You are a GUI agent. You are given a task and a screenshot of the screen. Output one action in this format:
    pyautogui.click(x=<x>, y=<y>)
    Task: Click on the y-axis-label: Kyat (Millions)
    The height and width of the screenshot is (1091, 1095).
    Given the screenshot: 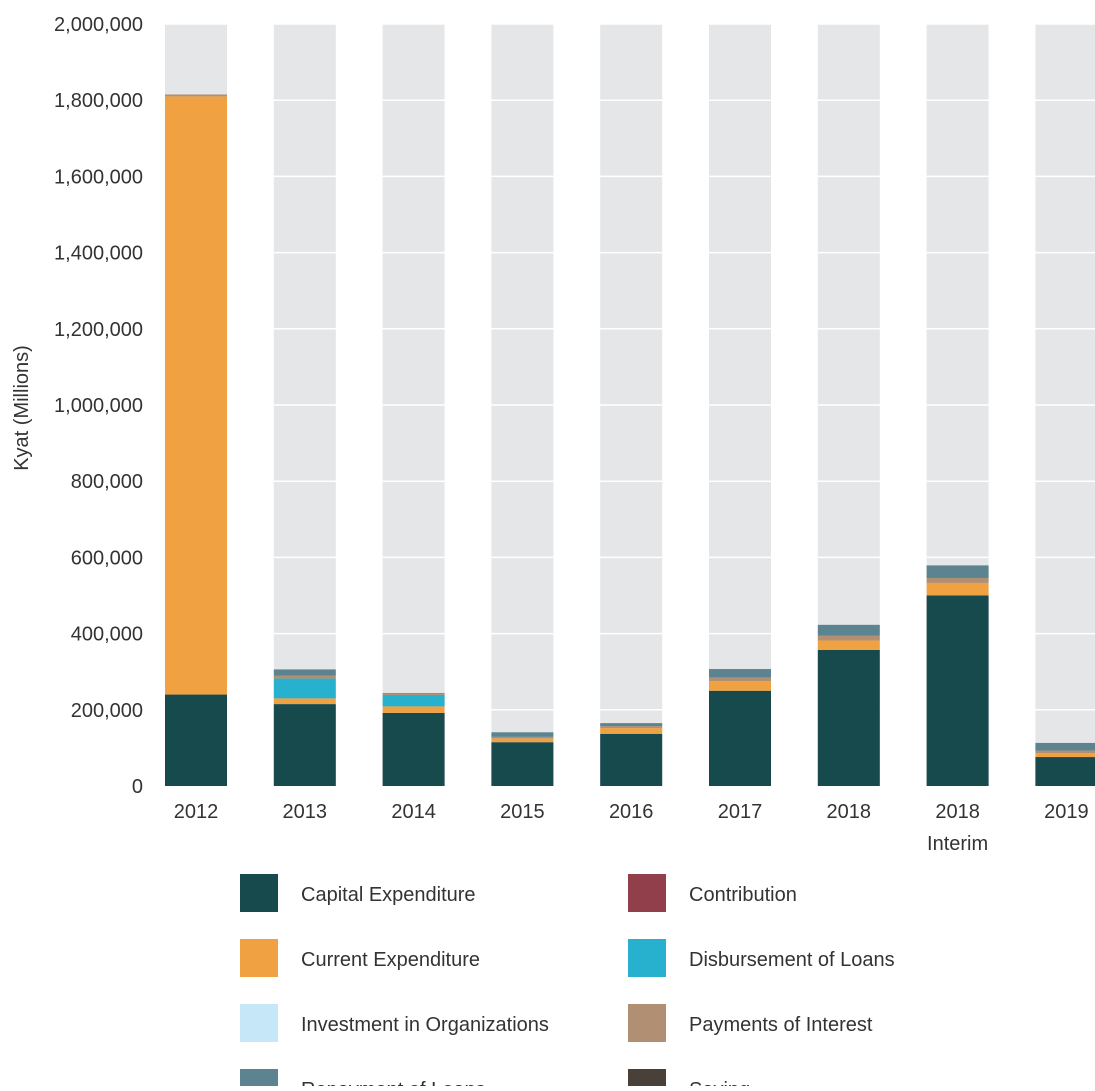 What is the action you would take?
    pyautogui.click(x=22, y=408)
    